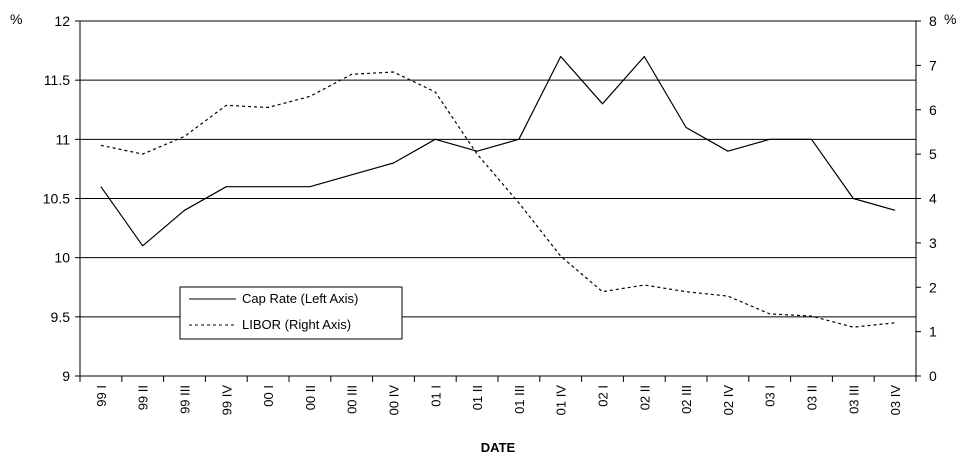 The height and width of the screenshot is (457, 963). I want to click on x-tick-label: 00 I, so click(268, 396).